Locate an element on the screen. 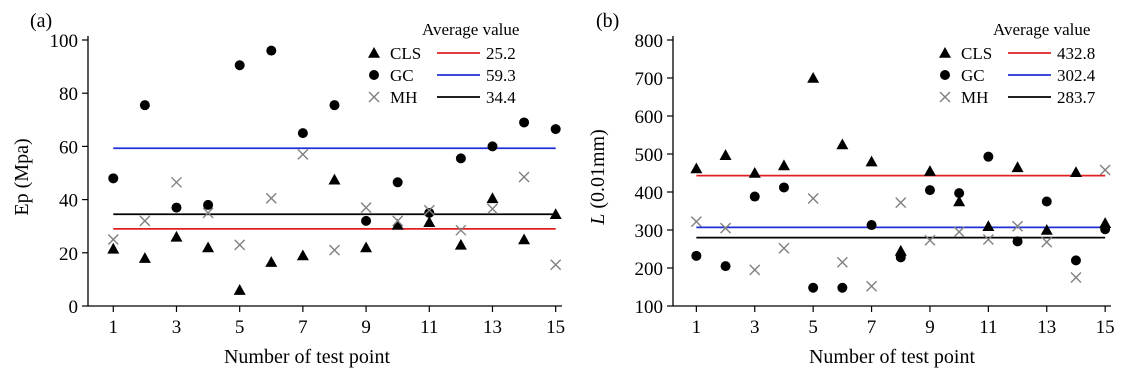  panel-b-legend-name-gc: GC is located at coordinates (973, 75).